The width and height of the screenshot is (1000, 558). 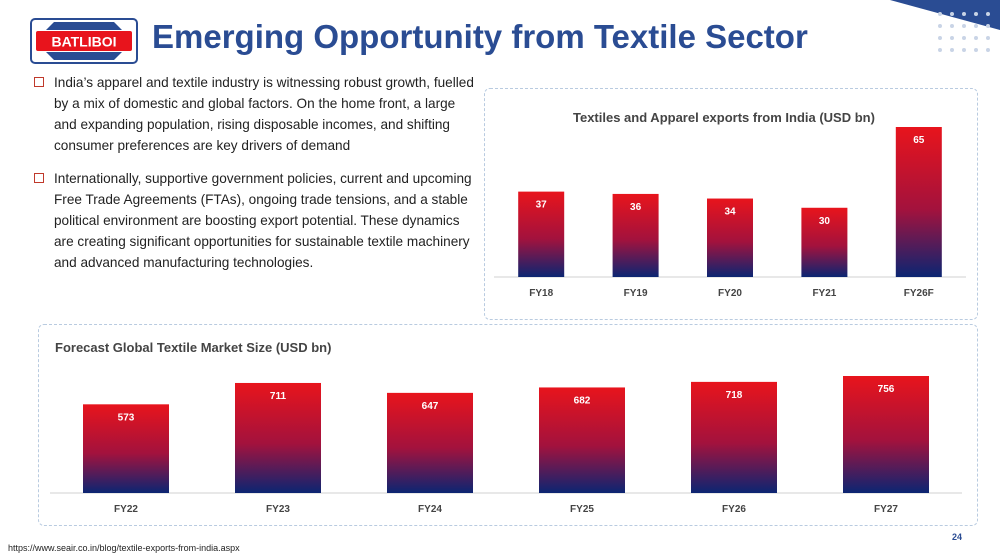 What do you see at coordinates (480, 36) in the screenshot?
I see `page-title: Emerging Opportunity from Textile Sector` at bounding box center [480, 36].